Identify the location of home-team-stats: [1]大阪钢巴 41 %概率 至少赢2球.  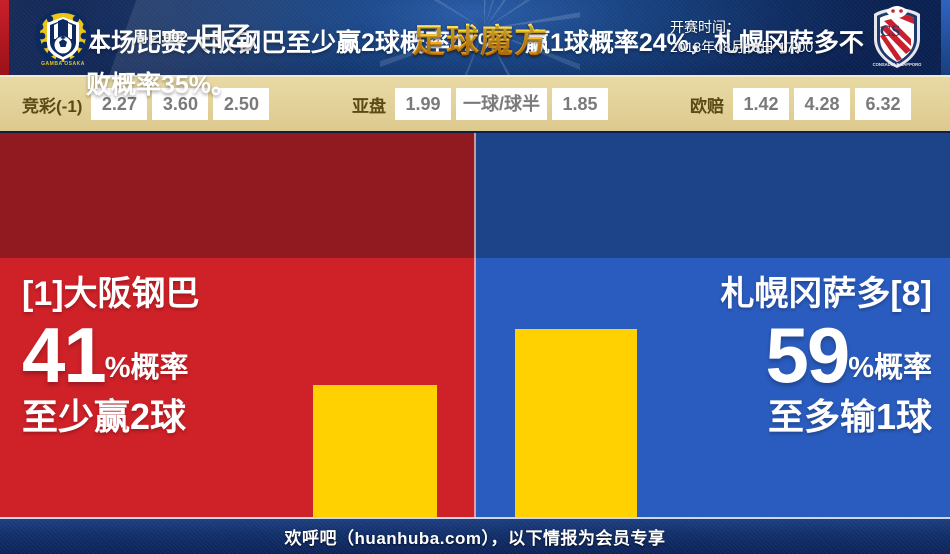
(111, 356).